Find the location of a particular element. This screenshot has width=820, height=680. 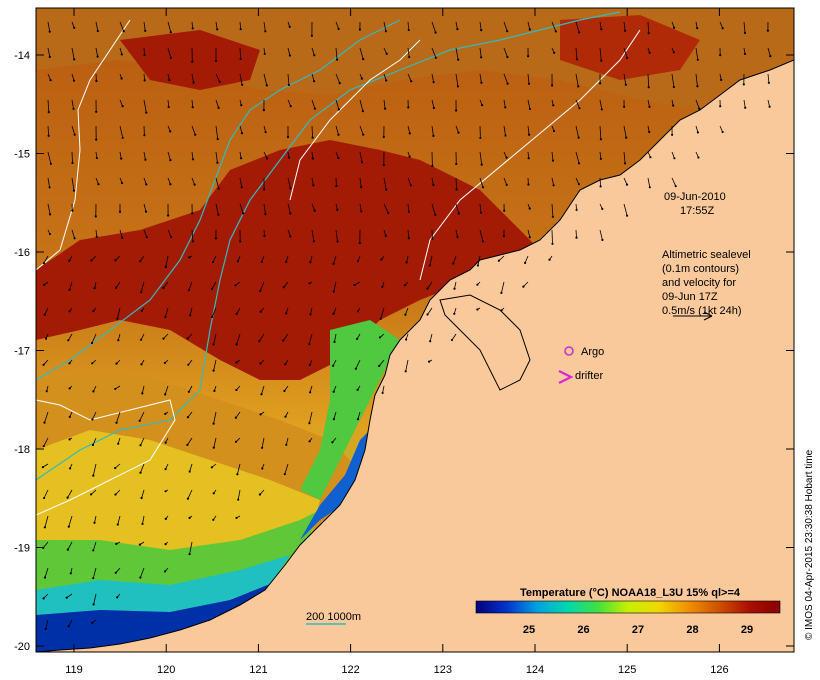

argo-icon is located at coordinates (569, 351).